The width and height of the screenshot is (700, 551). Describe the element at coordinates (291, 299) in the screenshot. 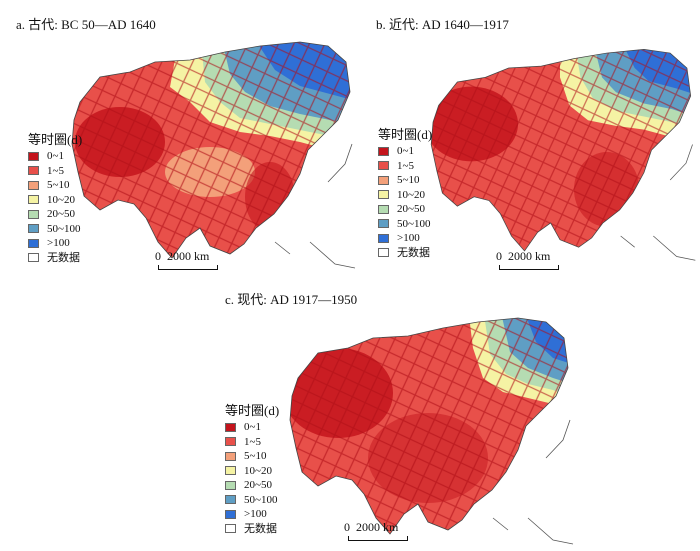

I see `panel-title: c. 现代: AD 1917—1950` at that location.